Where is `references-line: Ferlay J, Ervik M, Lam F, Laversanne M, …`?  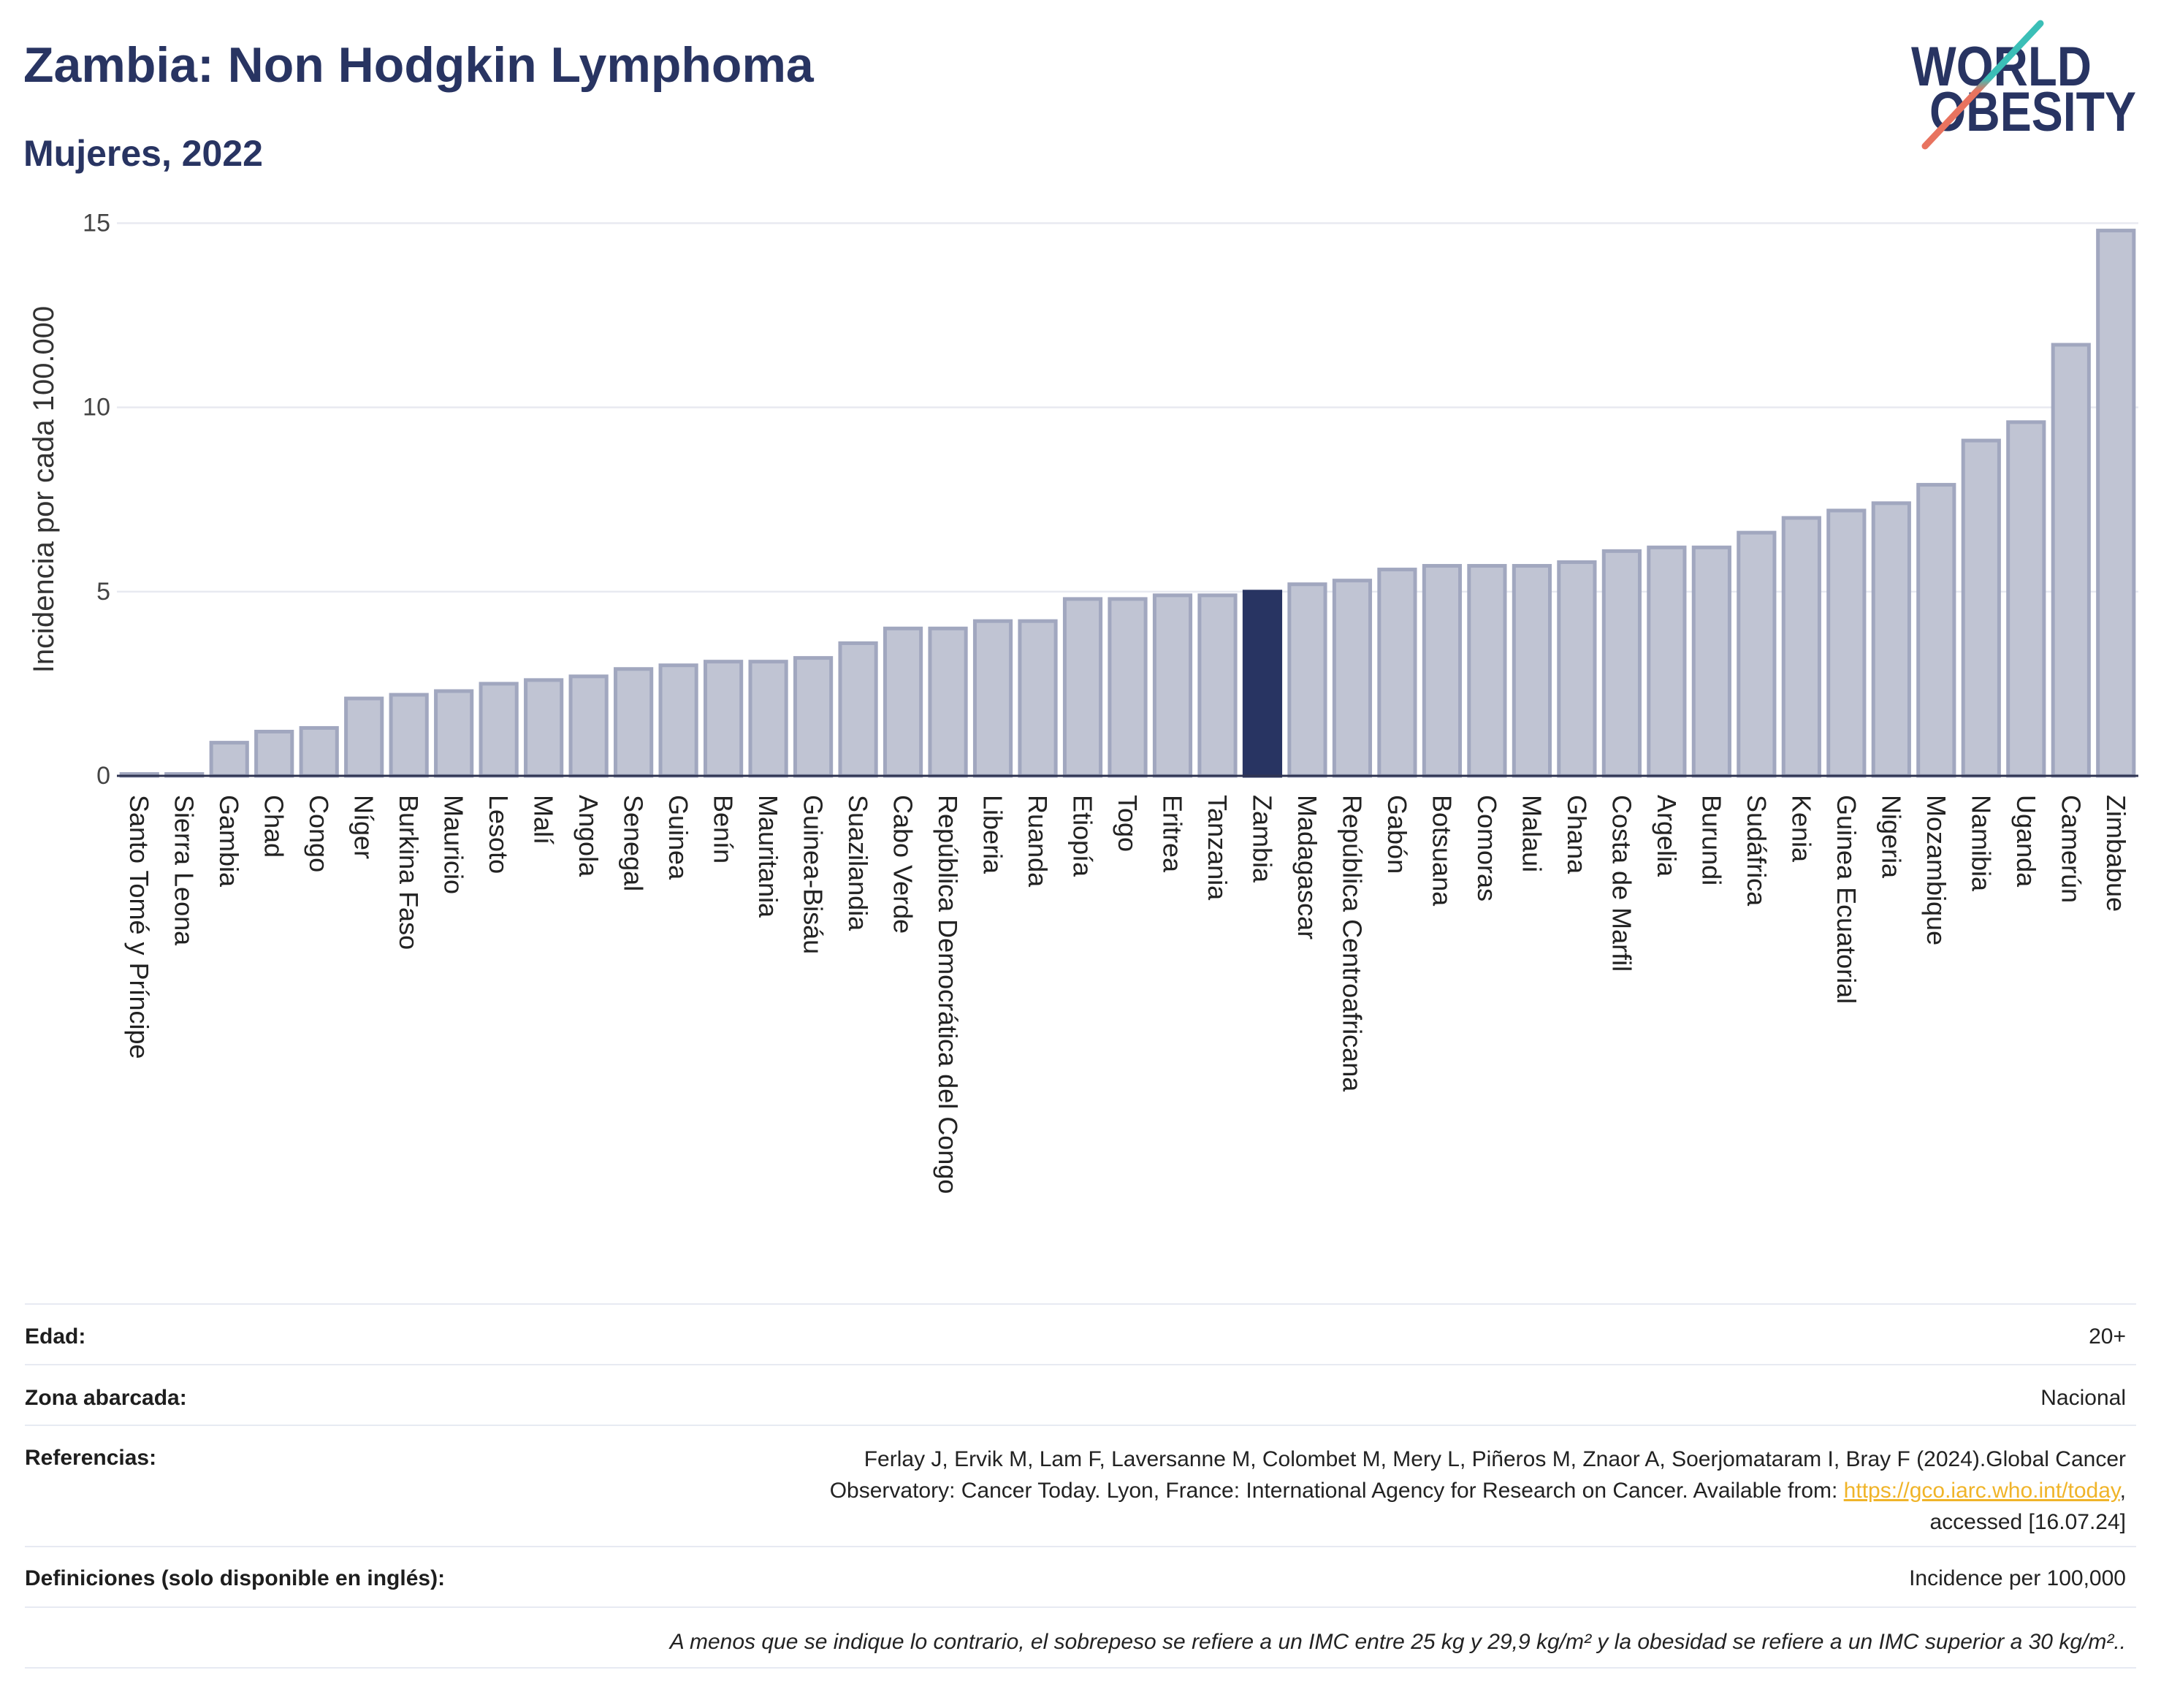
references-line: Ferlay J, Ervik M, Lam F, Laversanne M, … is located at coordinates (1495, 1459).